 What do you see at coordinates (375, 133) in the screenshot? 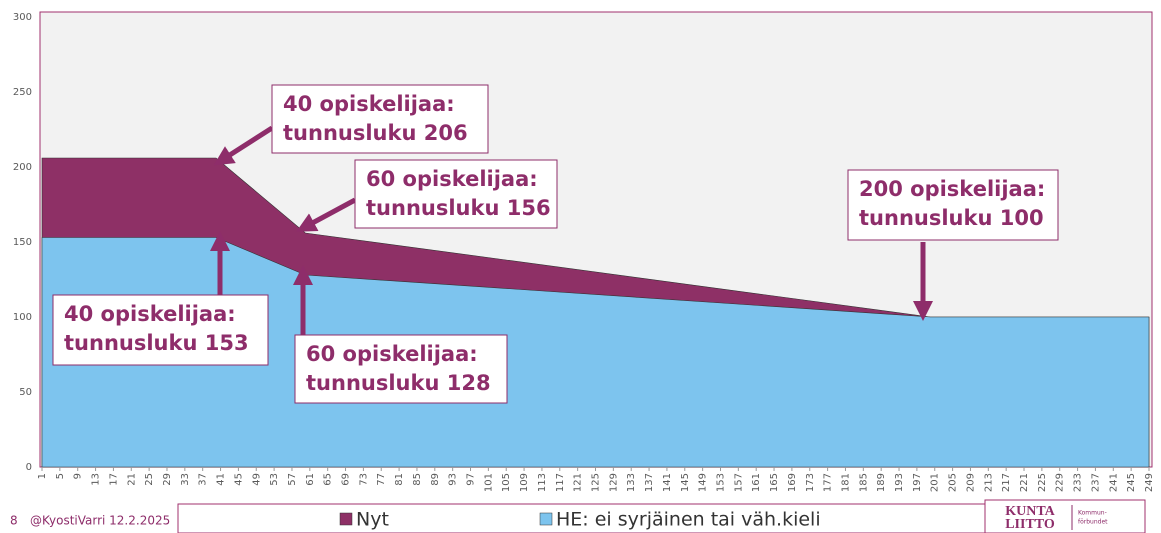
I see `annotation: tunnusluku 206` at bounding box center [375, 133].